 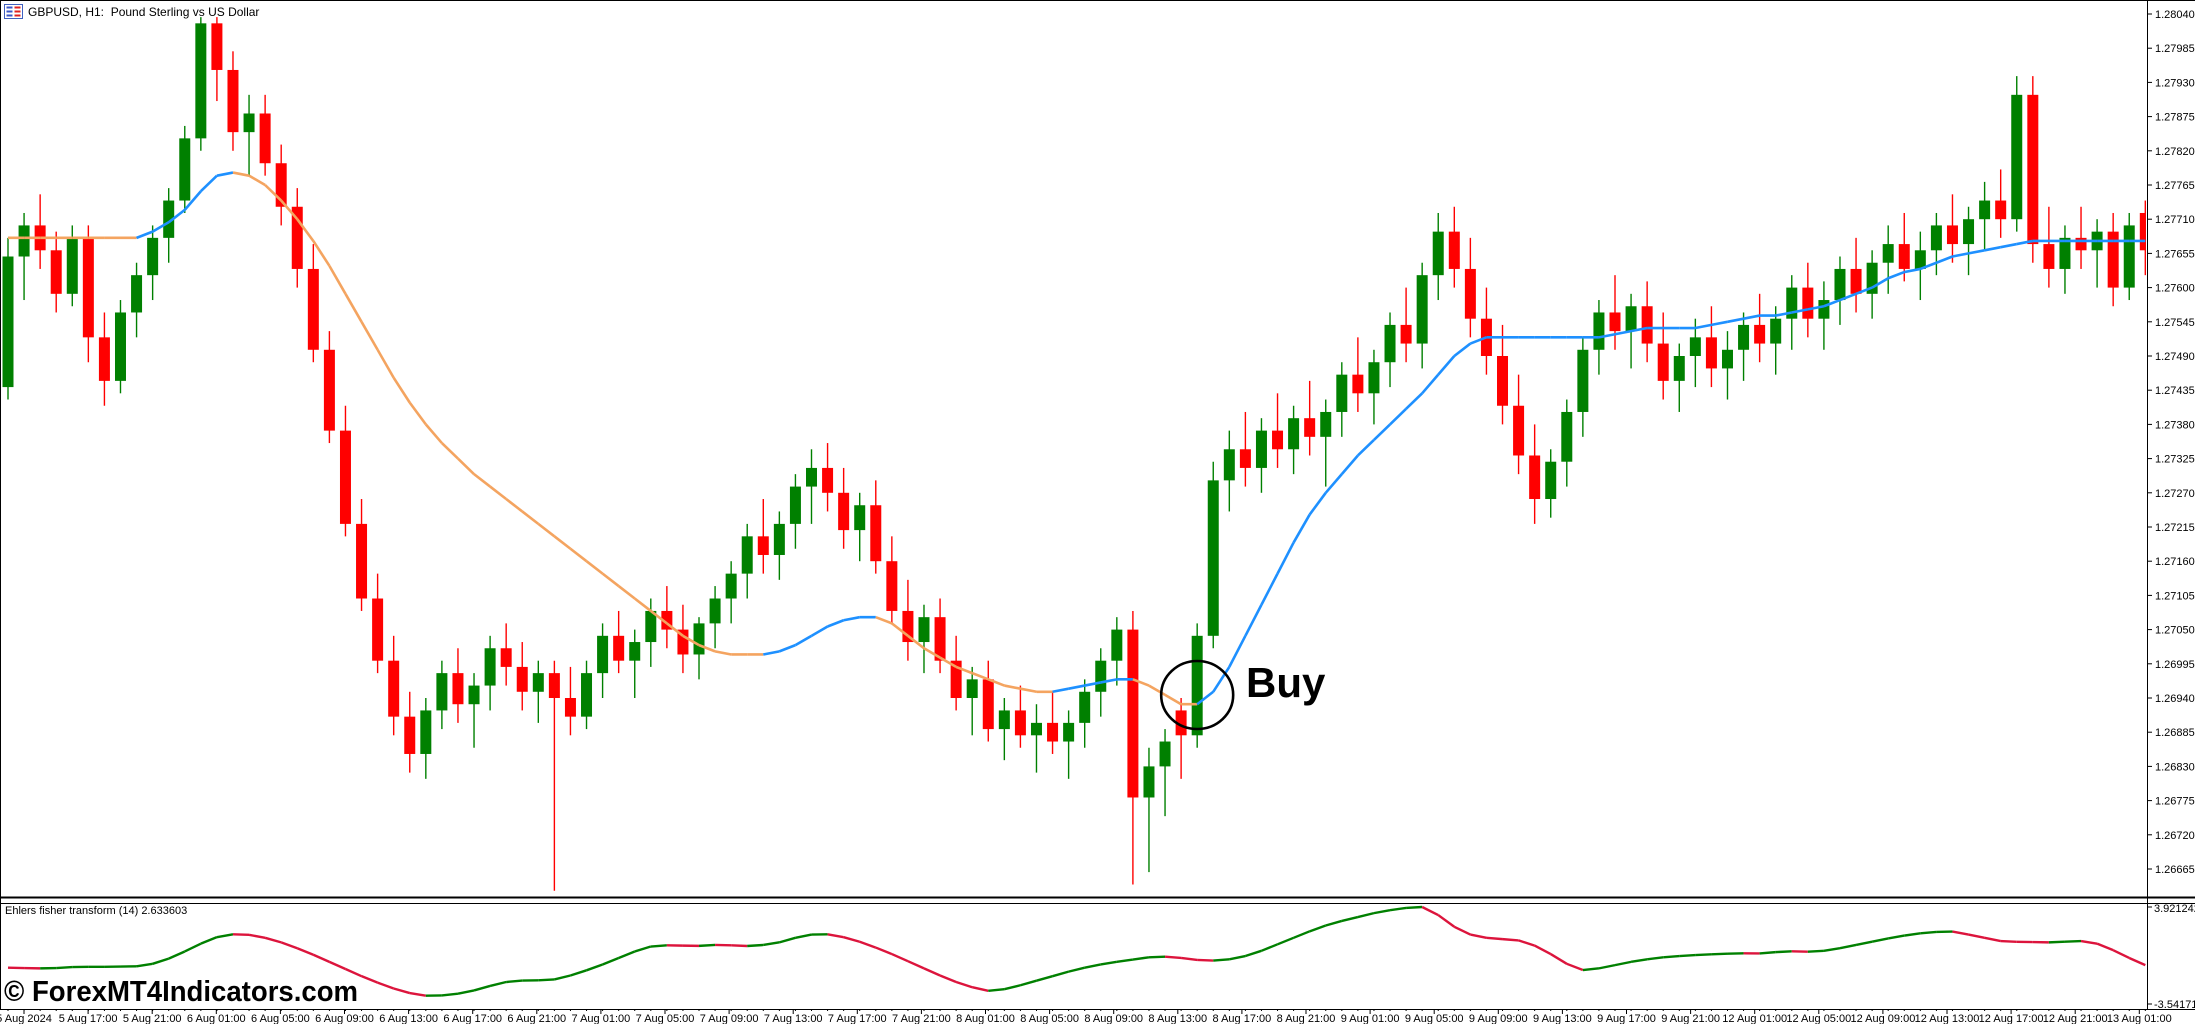 I want to click on time-tick-label: 6 Aug 01:00, so click(x=216, y=1018).